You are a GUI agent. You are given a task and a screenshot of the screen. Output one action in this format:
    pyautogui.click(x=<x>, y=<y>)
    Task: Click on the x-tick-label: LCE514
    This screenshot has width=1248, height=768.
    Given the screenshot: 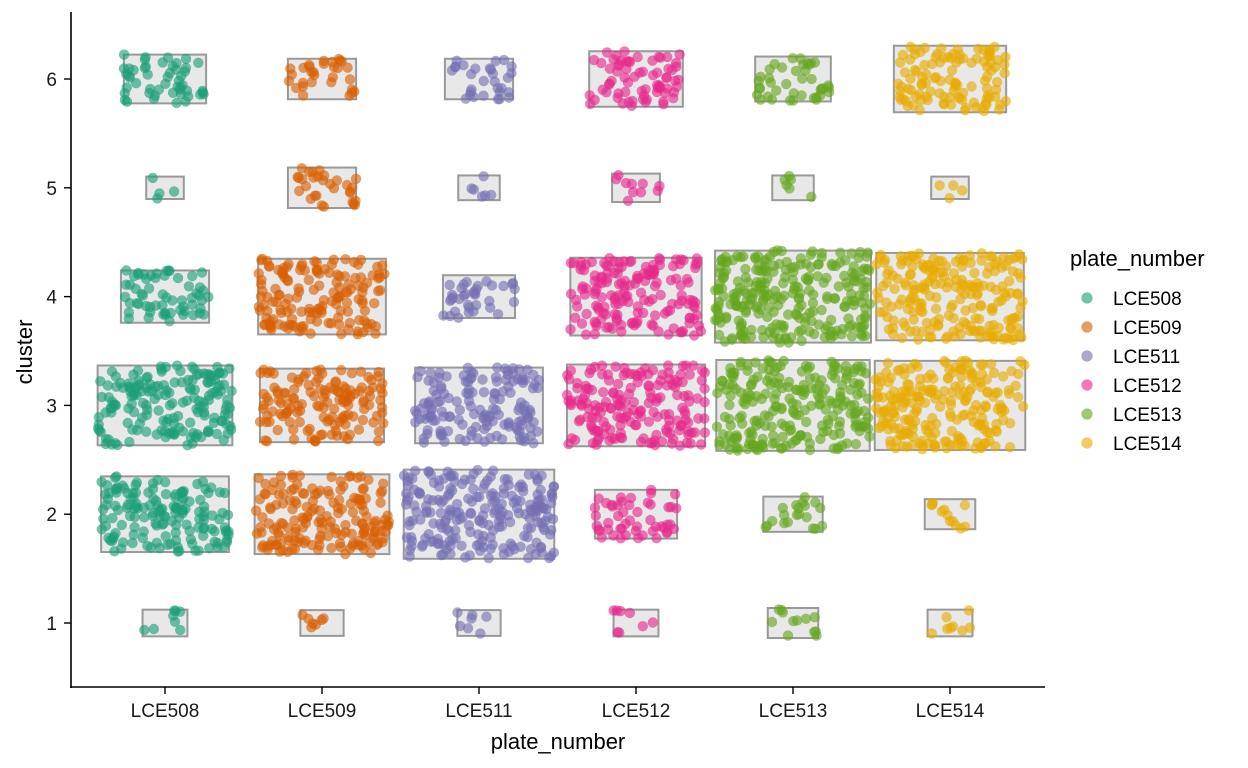 What is the action you would take?
    pyautogui.click(x=950, y=711)
    